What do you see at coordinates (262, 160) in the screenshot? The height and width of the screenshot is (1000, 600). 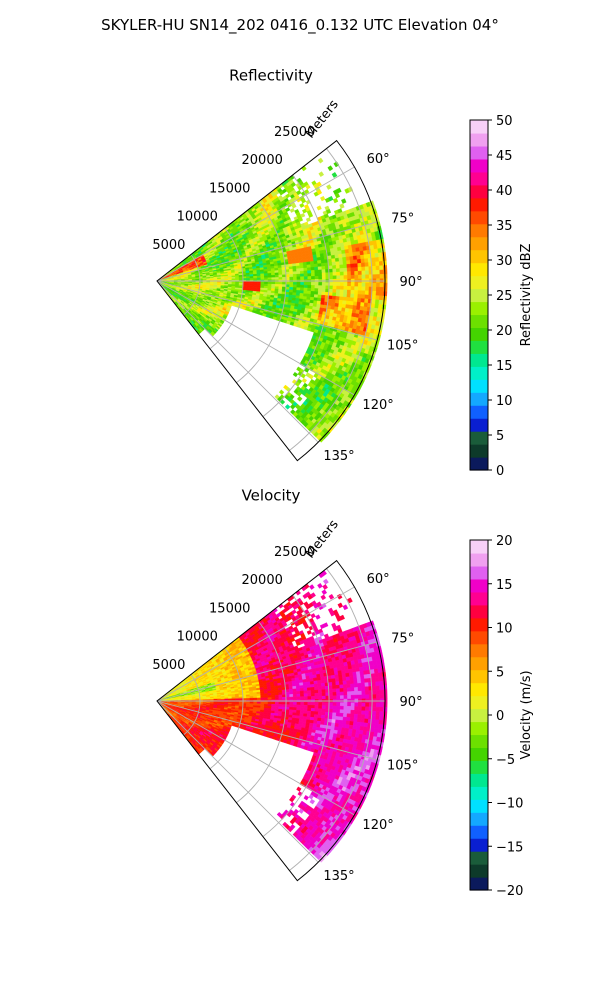 I see `range-tick-label: 20000` at bounding box center [262, 160].